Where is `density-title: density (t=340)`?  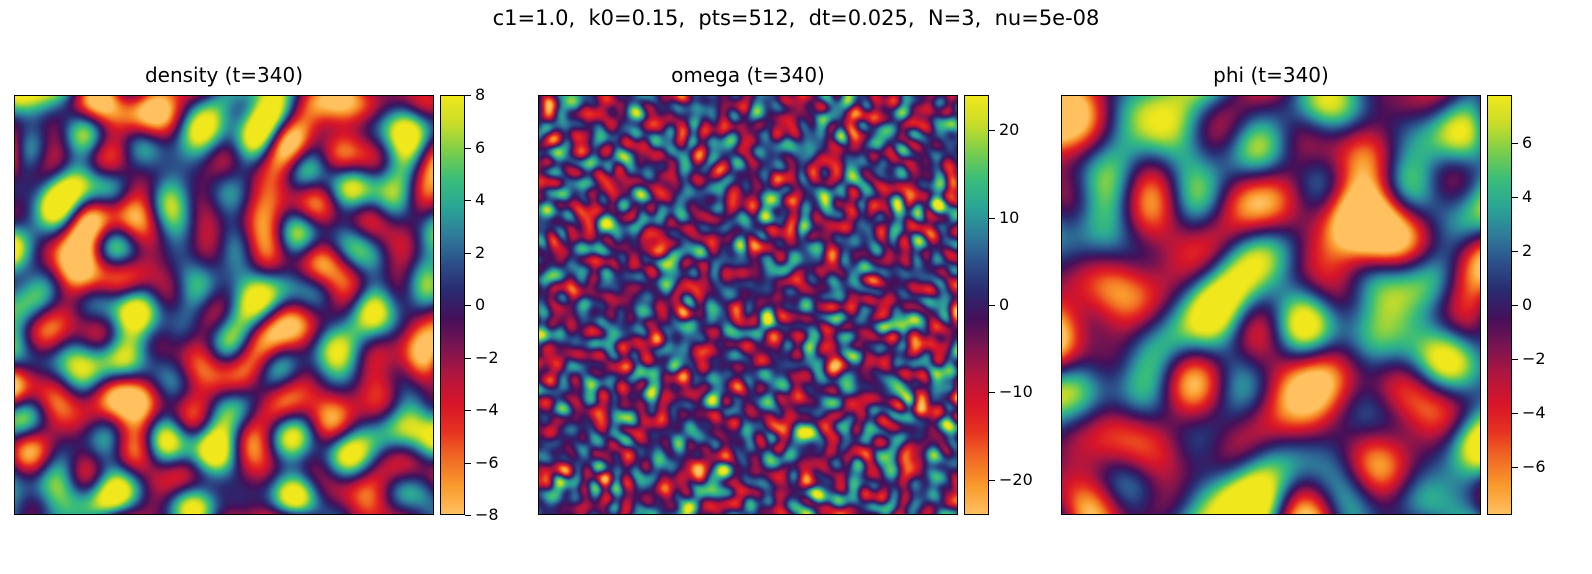 density-title: density (t=340) is located at coordinates (224, 75).